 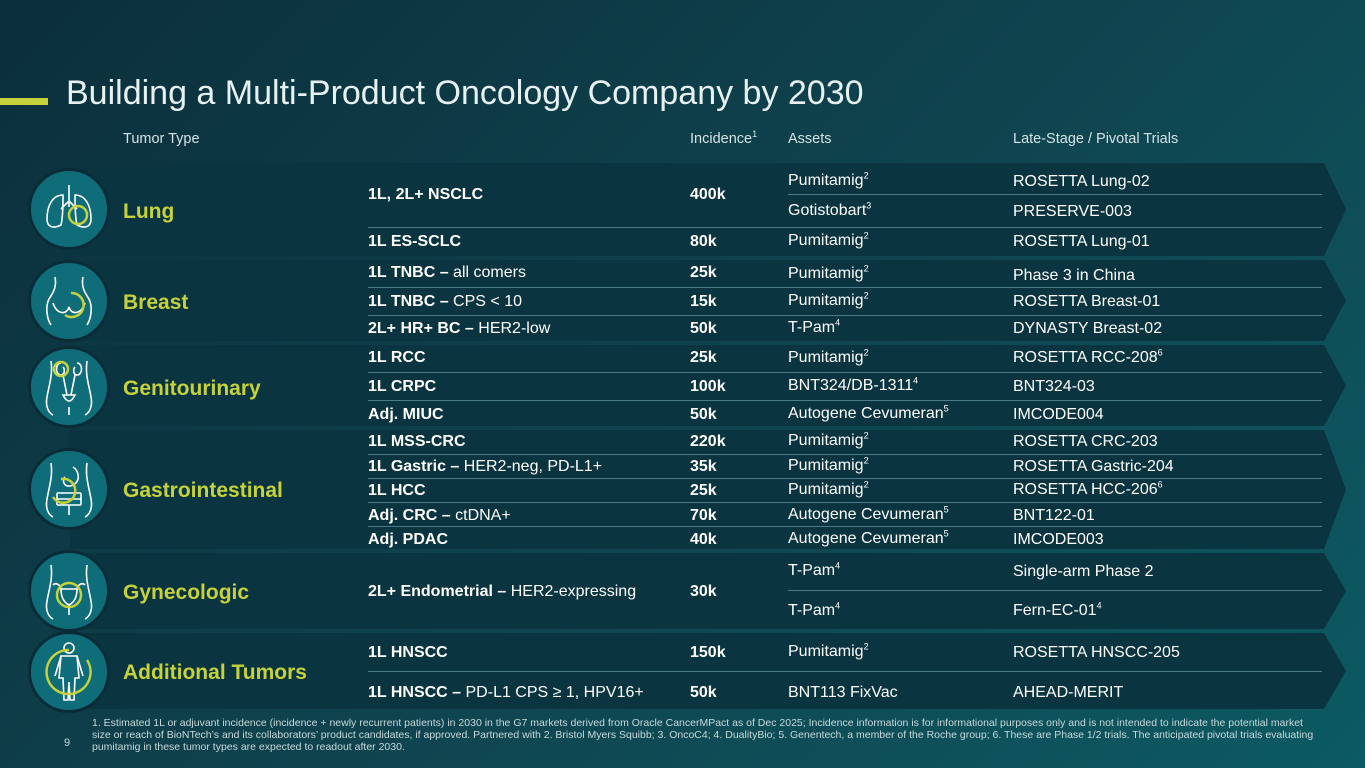 What do you see at coordinates (828, 239) in the screenshot?
I see `lung2-asset: Pumitamig2` at bounding box center [828, 239].